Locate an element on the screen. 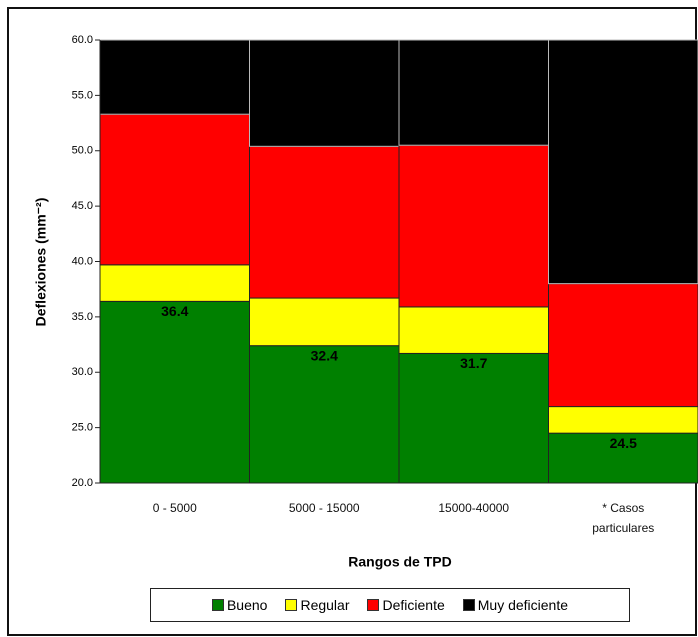 Image resolution: width=698 pixels, height=637 pixels. y-tick-label: 60.0 is located at coordinates (82, 40).